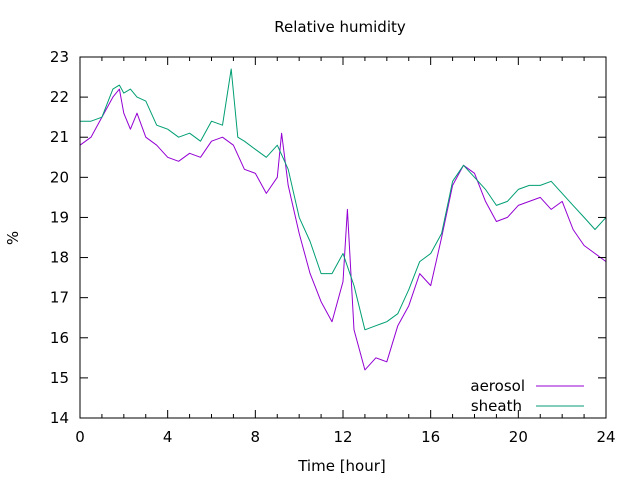 The width and height of the screenshot is (640, 480). Describe the element at coordinates (59, 137) in the screenshot. I see `y-tick-label: 21` at that location.